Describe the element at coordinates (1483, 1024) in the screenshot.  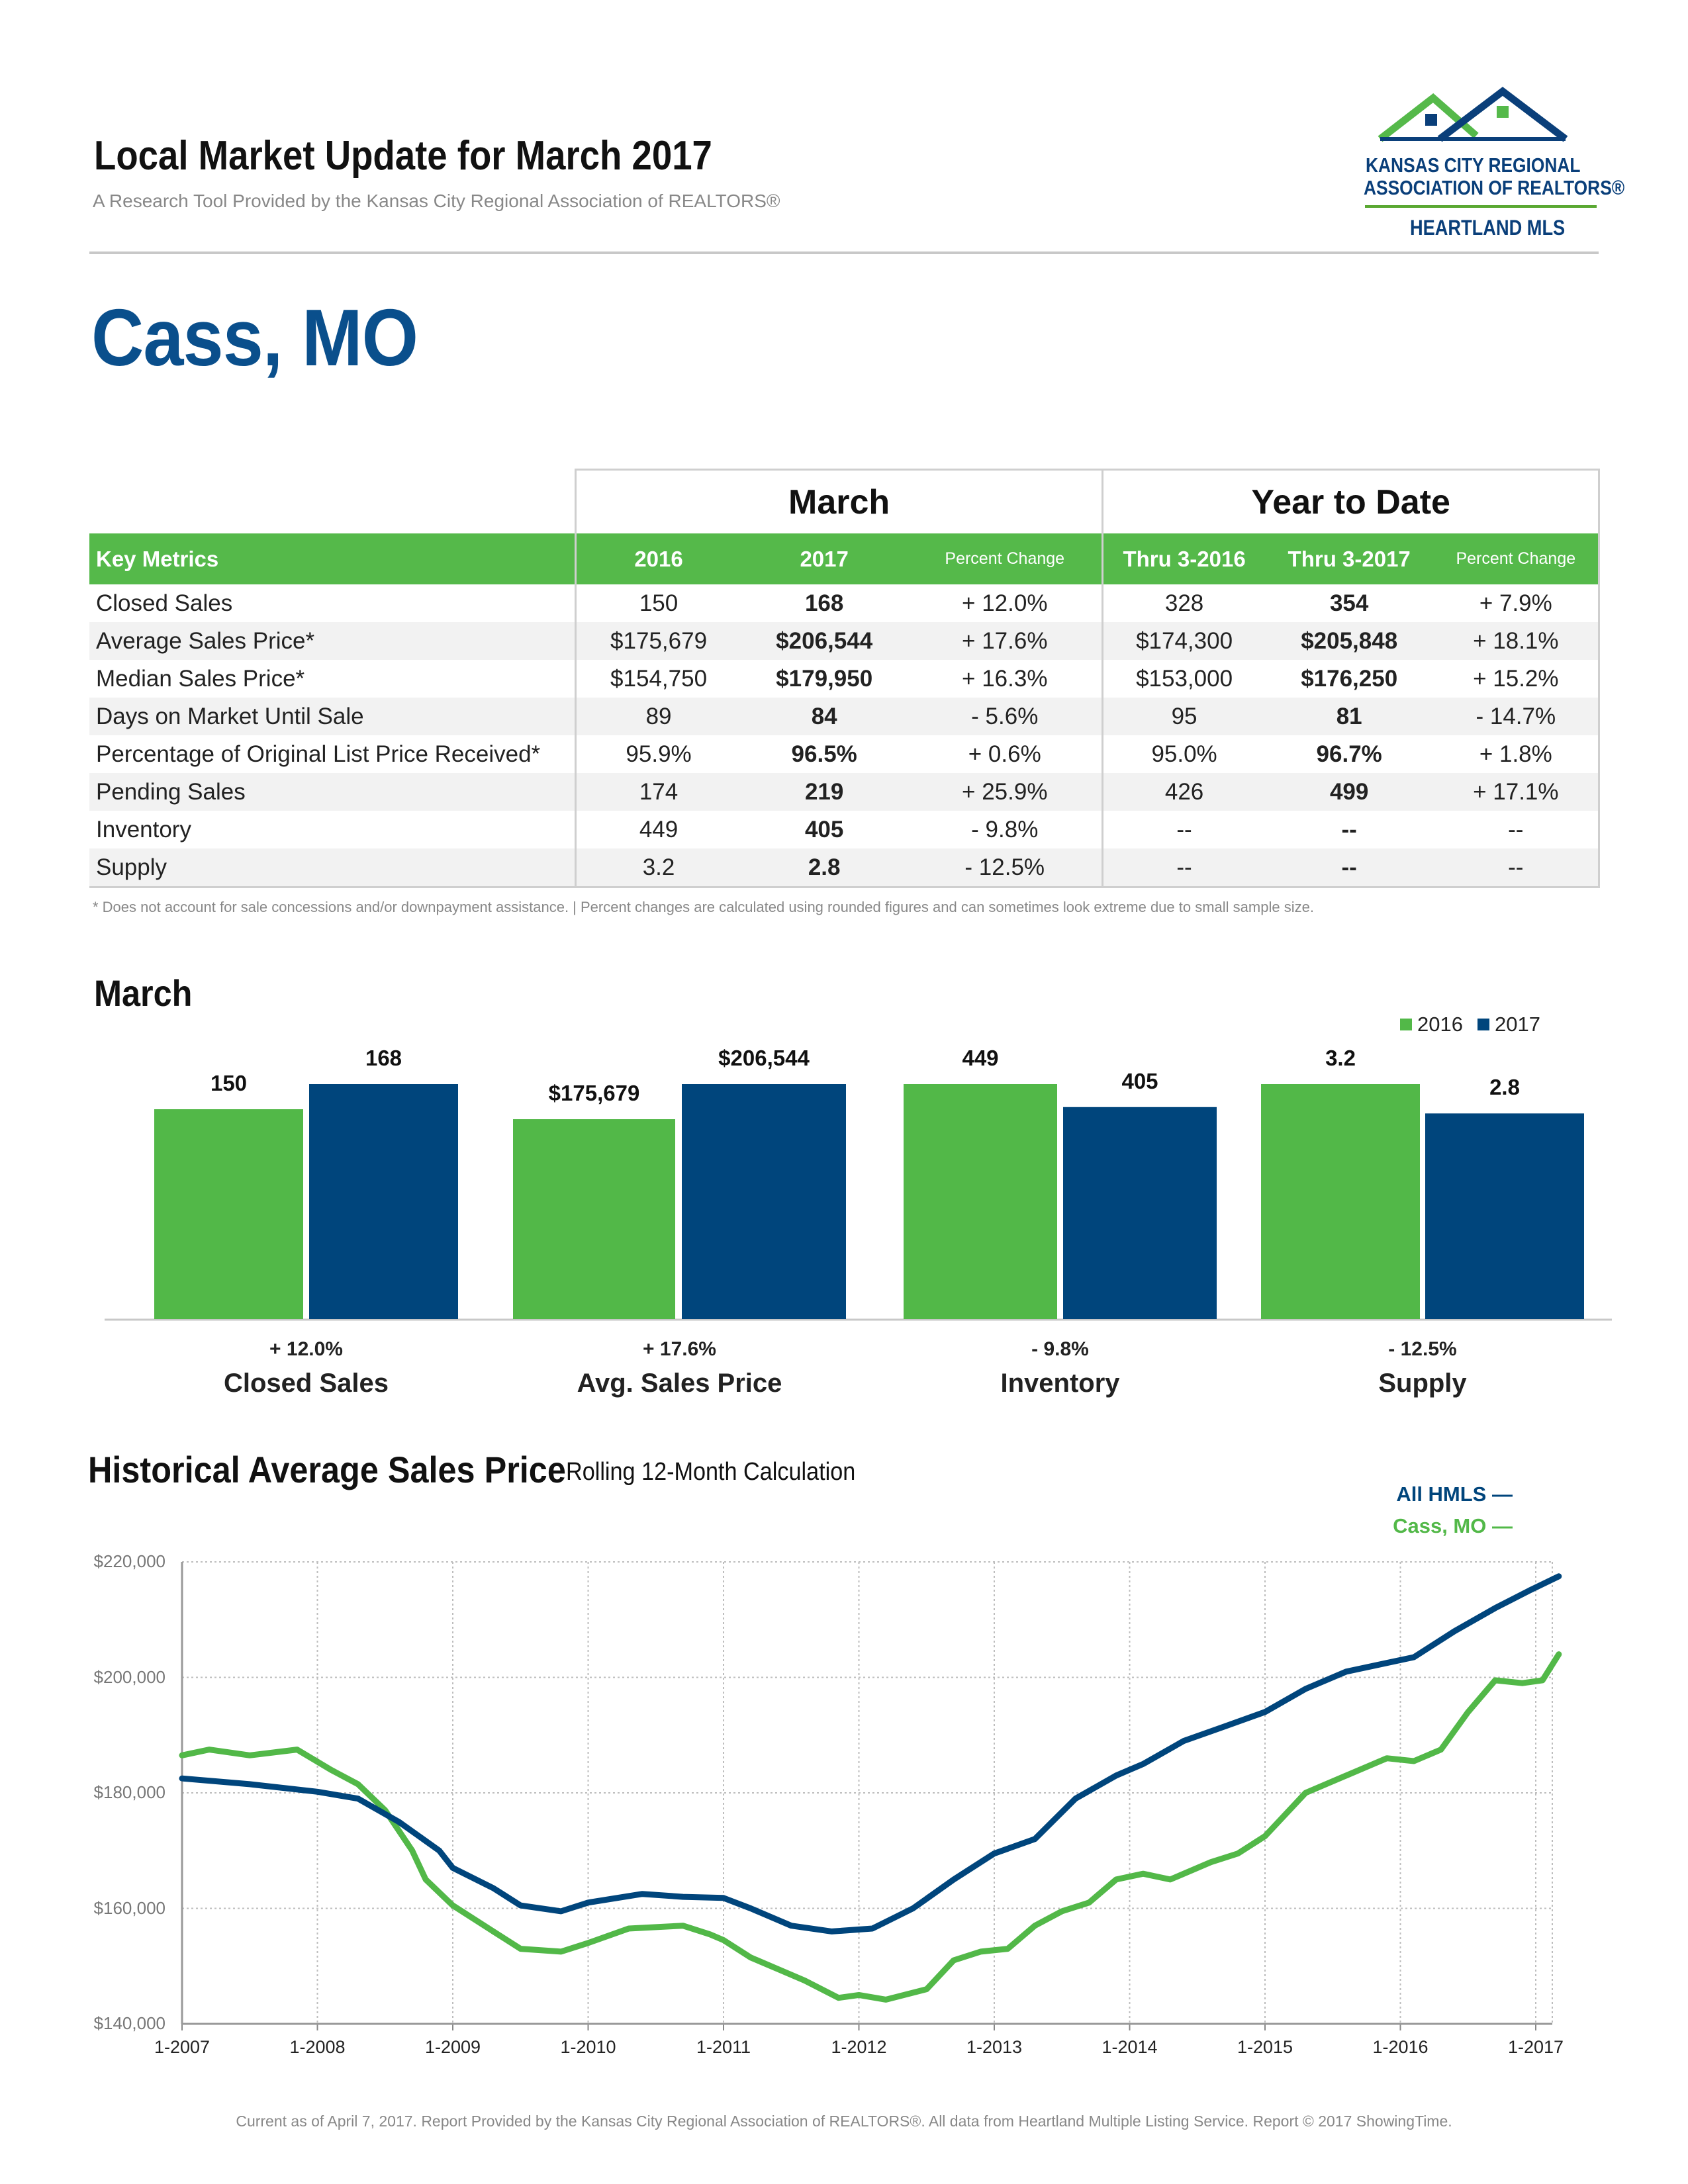
I see `legend-swatch-2017` at that location.